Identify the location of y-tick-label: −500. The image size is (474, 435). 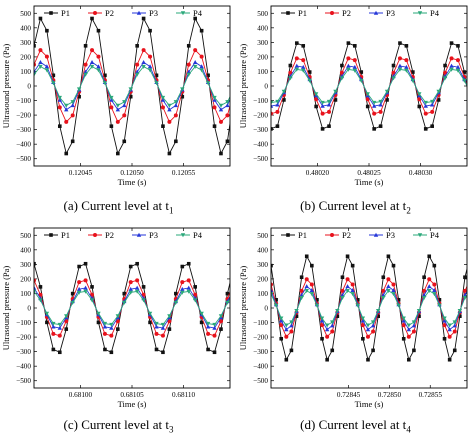
(260, 381).